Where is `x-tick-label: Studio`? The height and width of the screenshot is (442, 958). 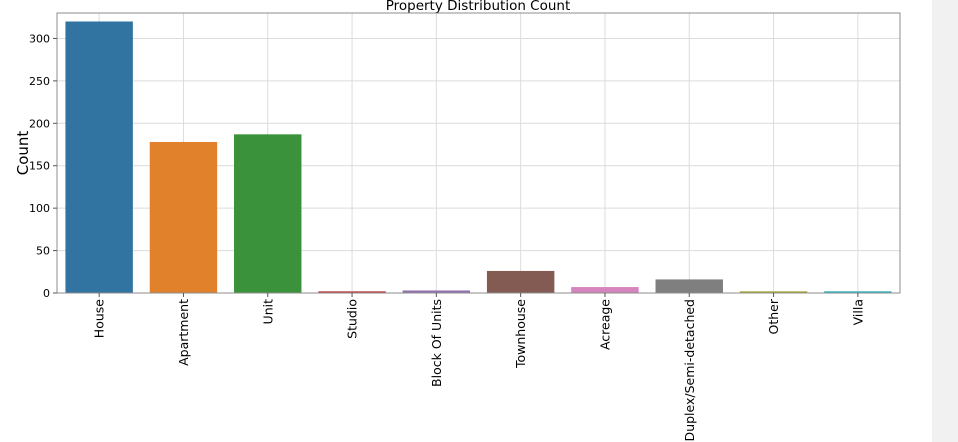 x-tick-label: Studio is located at coordinates (352, 319).